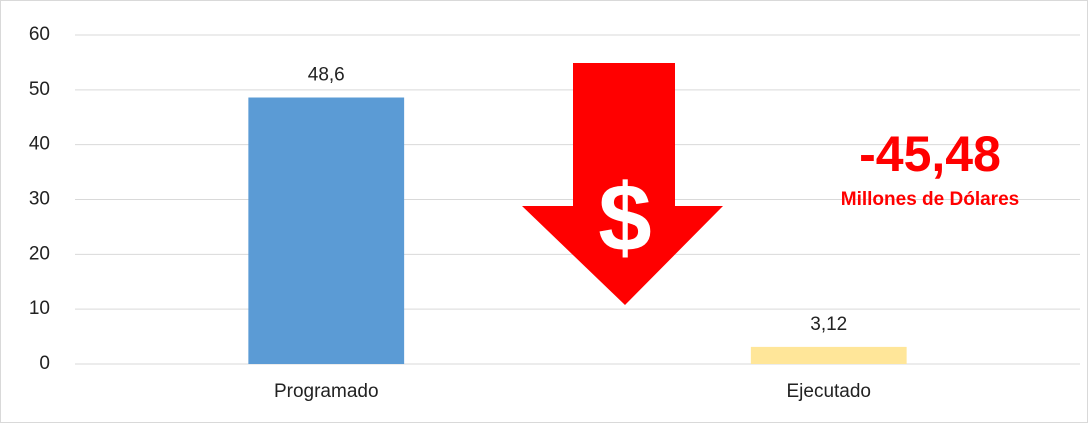  I want to click on y-tick-label: 0, so click(44, 363).